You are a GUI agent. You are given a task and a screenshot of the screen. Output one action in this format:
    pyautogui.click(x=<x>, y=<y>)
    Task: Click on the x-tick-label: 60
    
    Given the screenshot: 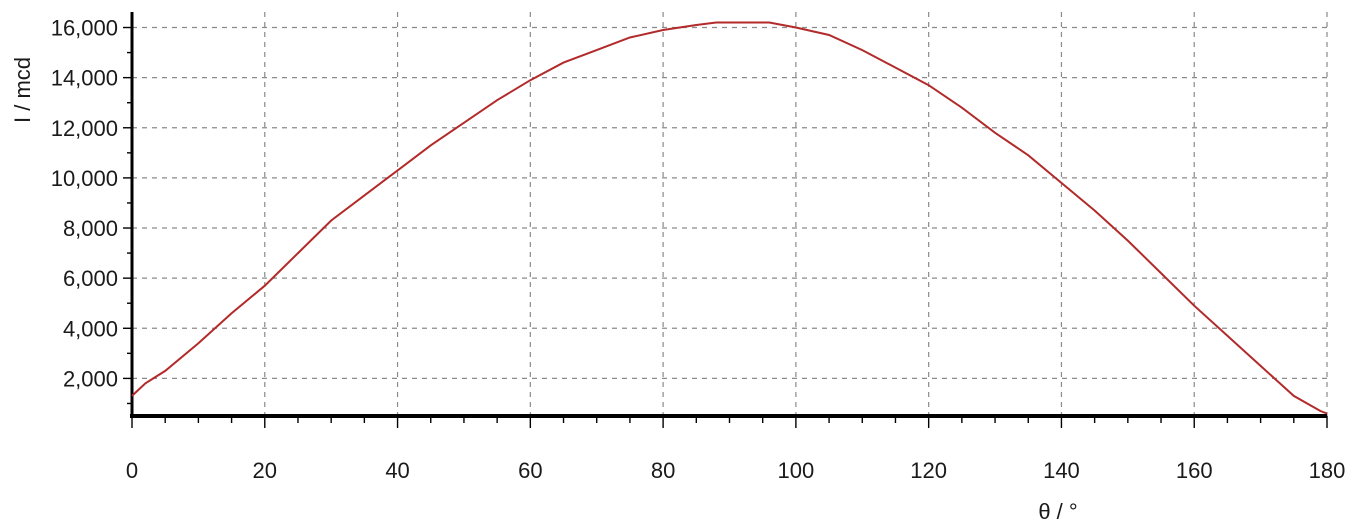 What is the action you would take?
    pyautogui.click(x=530, y=470)
    